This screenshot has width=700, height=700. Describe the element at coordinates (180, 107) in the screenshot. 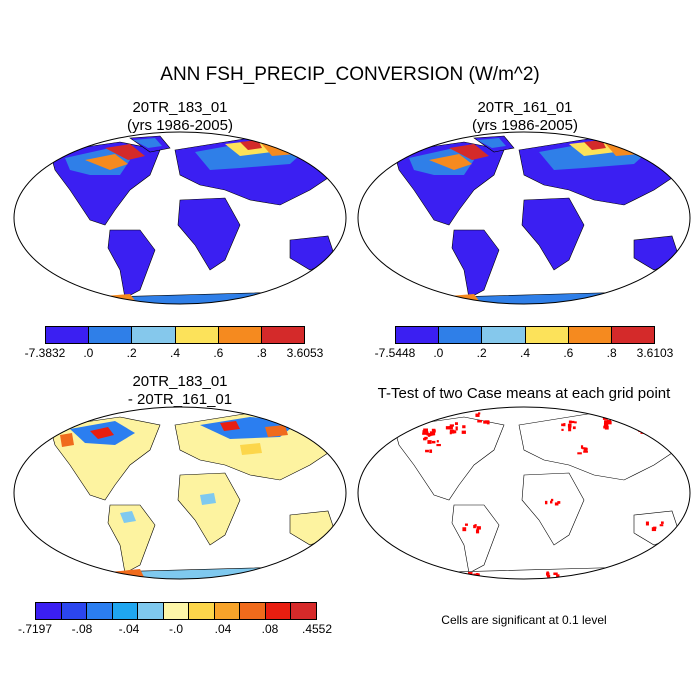

I see `panel-1-title-line1: 20TR_183_01` at that location.